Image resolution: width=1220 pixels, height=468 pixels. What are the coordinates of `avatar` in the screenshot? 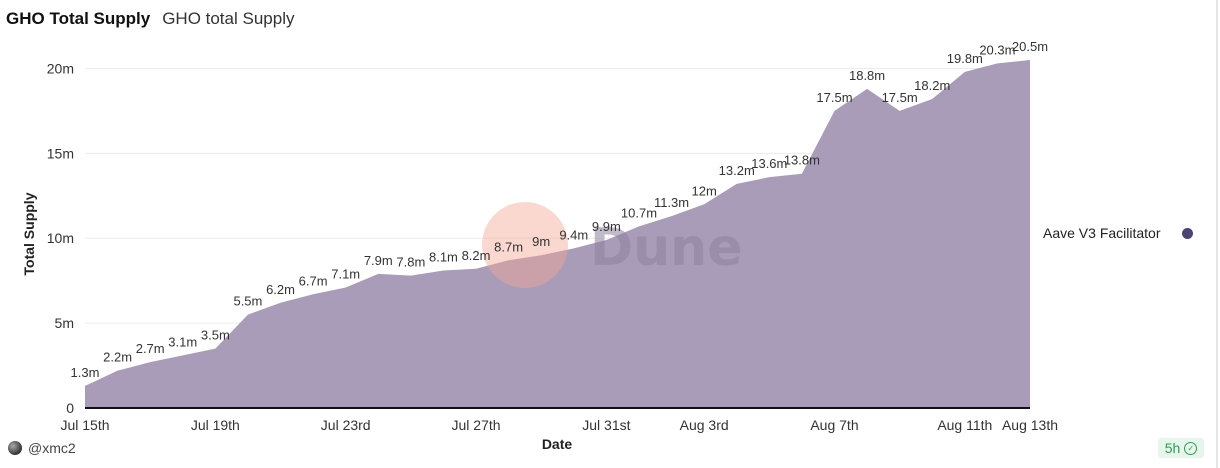 It's located at (15, 448).